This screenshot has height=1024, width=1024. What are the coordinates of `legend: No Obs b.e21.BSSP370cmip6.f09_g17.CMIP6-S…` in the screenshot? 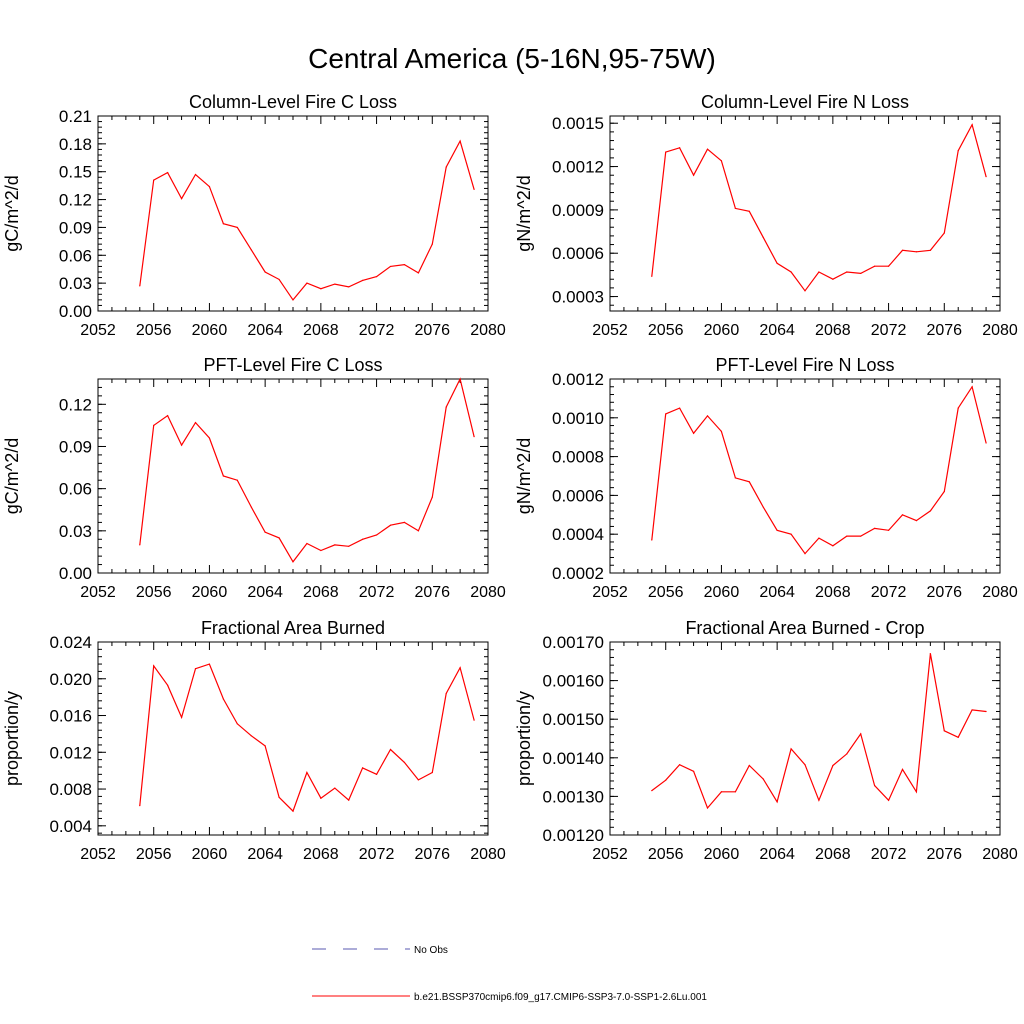 It's located at (509, 974).